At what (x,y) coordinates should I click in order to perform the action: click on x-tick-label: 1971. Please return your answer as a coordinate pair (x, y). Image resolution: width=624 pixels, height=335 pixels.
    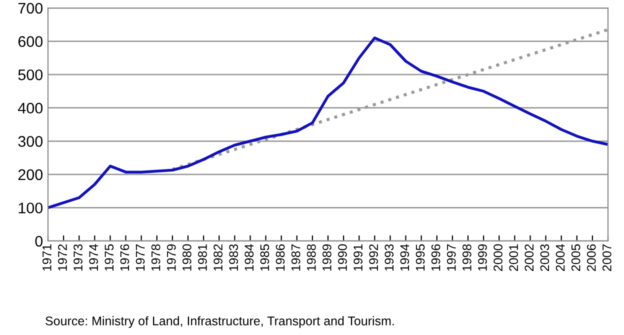
    Looking at the image, I should click on (47, 257).